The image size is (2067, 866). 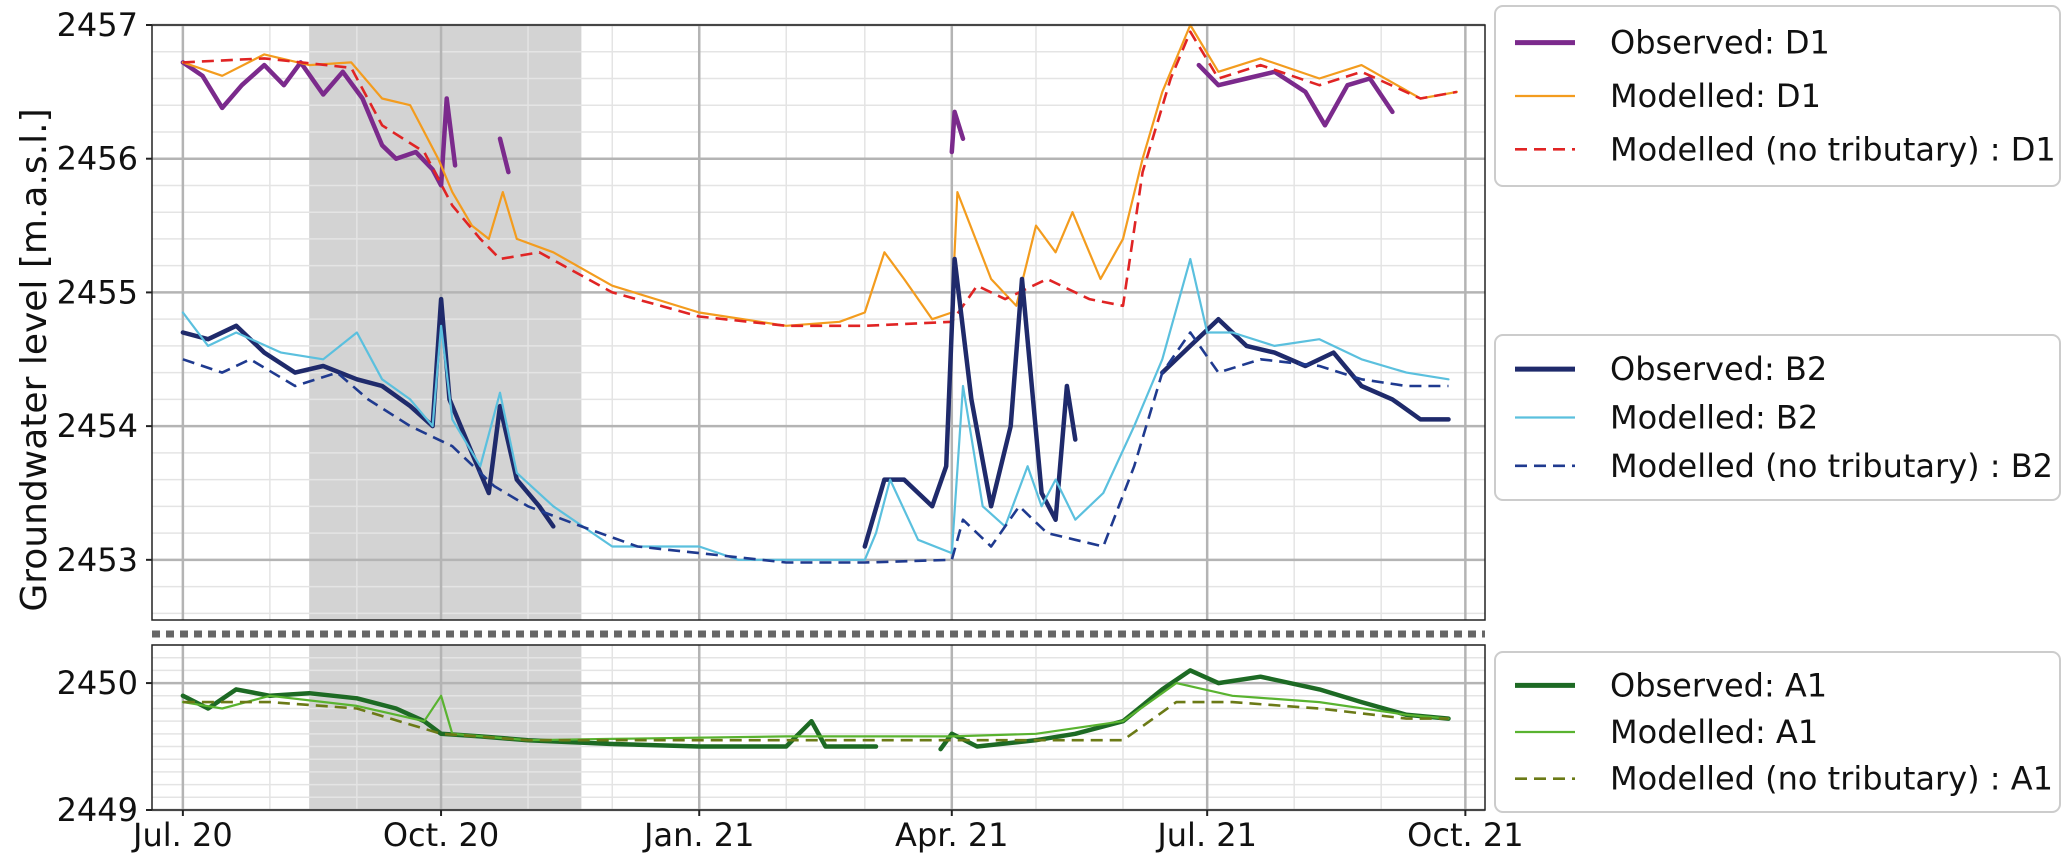 I want to click on series-line-obs_d1-seg1, so click(x=504, y=155).